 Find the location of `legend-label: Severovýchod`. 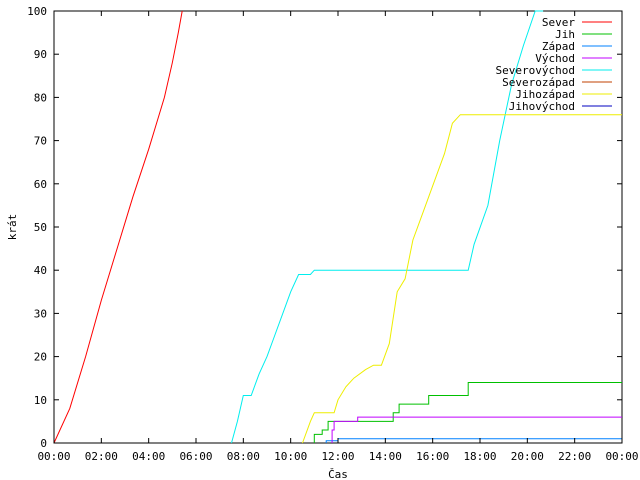

legend-label: Severovýchod is located at coordinates (535, 70).